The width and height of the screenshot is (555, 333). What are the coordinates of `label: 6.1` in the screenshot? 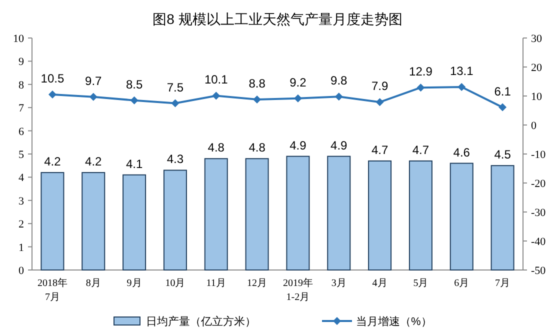 It's located at (502, 91).